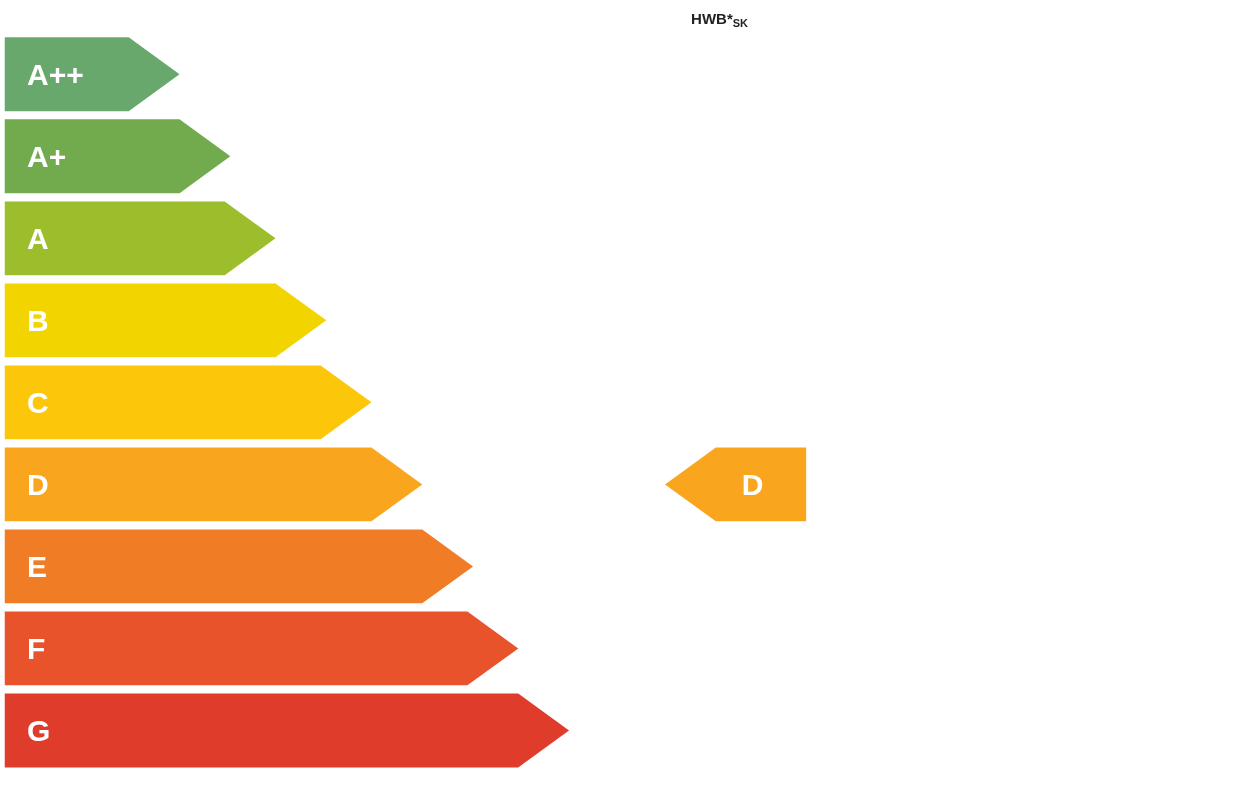 The width and height of the screenshot is (1258, 785). Describe the element at coordinates (55, 74) in the screenshot. I see `y-tick-label: A++` at that location.